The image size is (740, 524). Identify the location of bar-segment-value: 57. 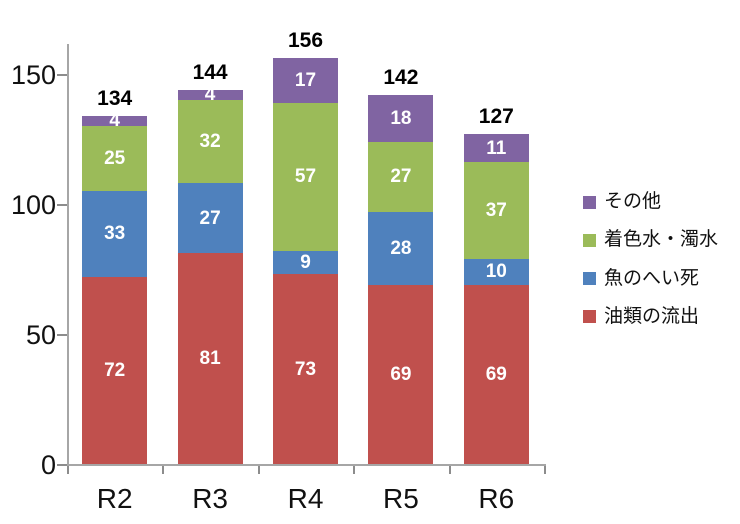
(305, 177).